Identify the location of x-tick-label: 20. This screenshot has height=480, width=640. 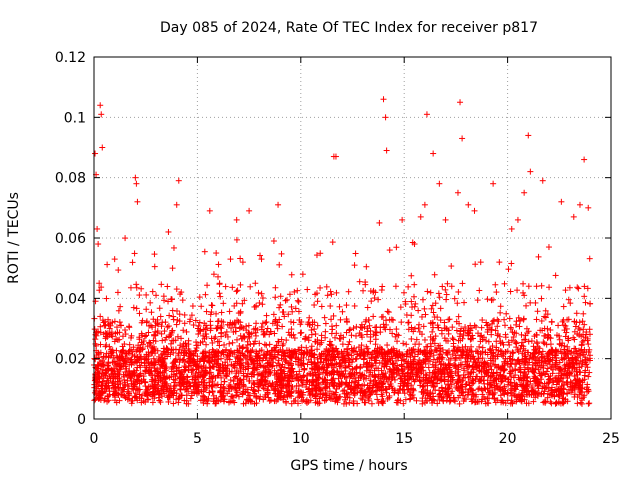
(508, 439).